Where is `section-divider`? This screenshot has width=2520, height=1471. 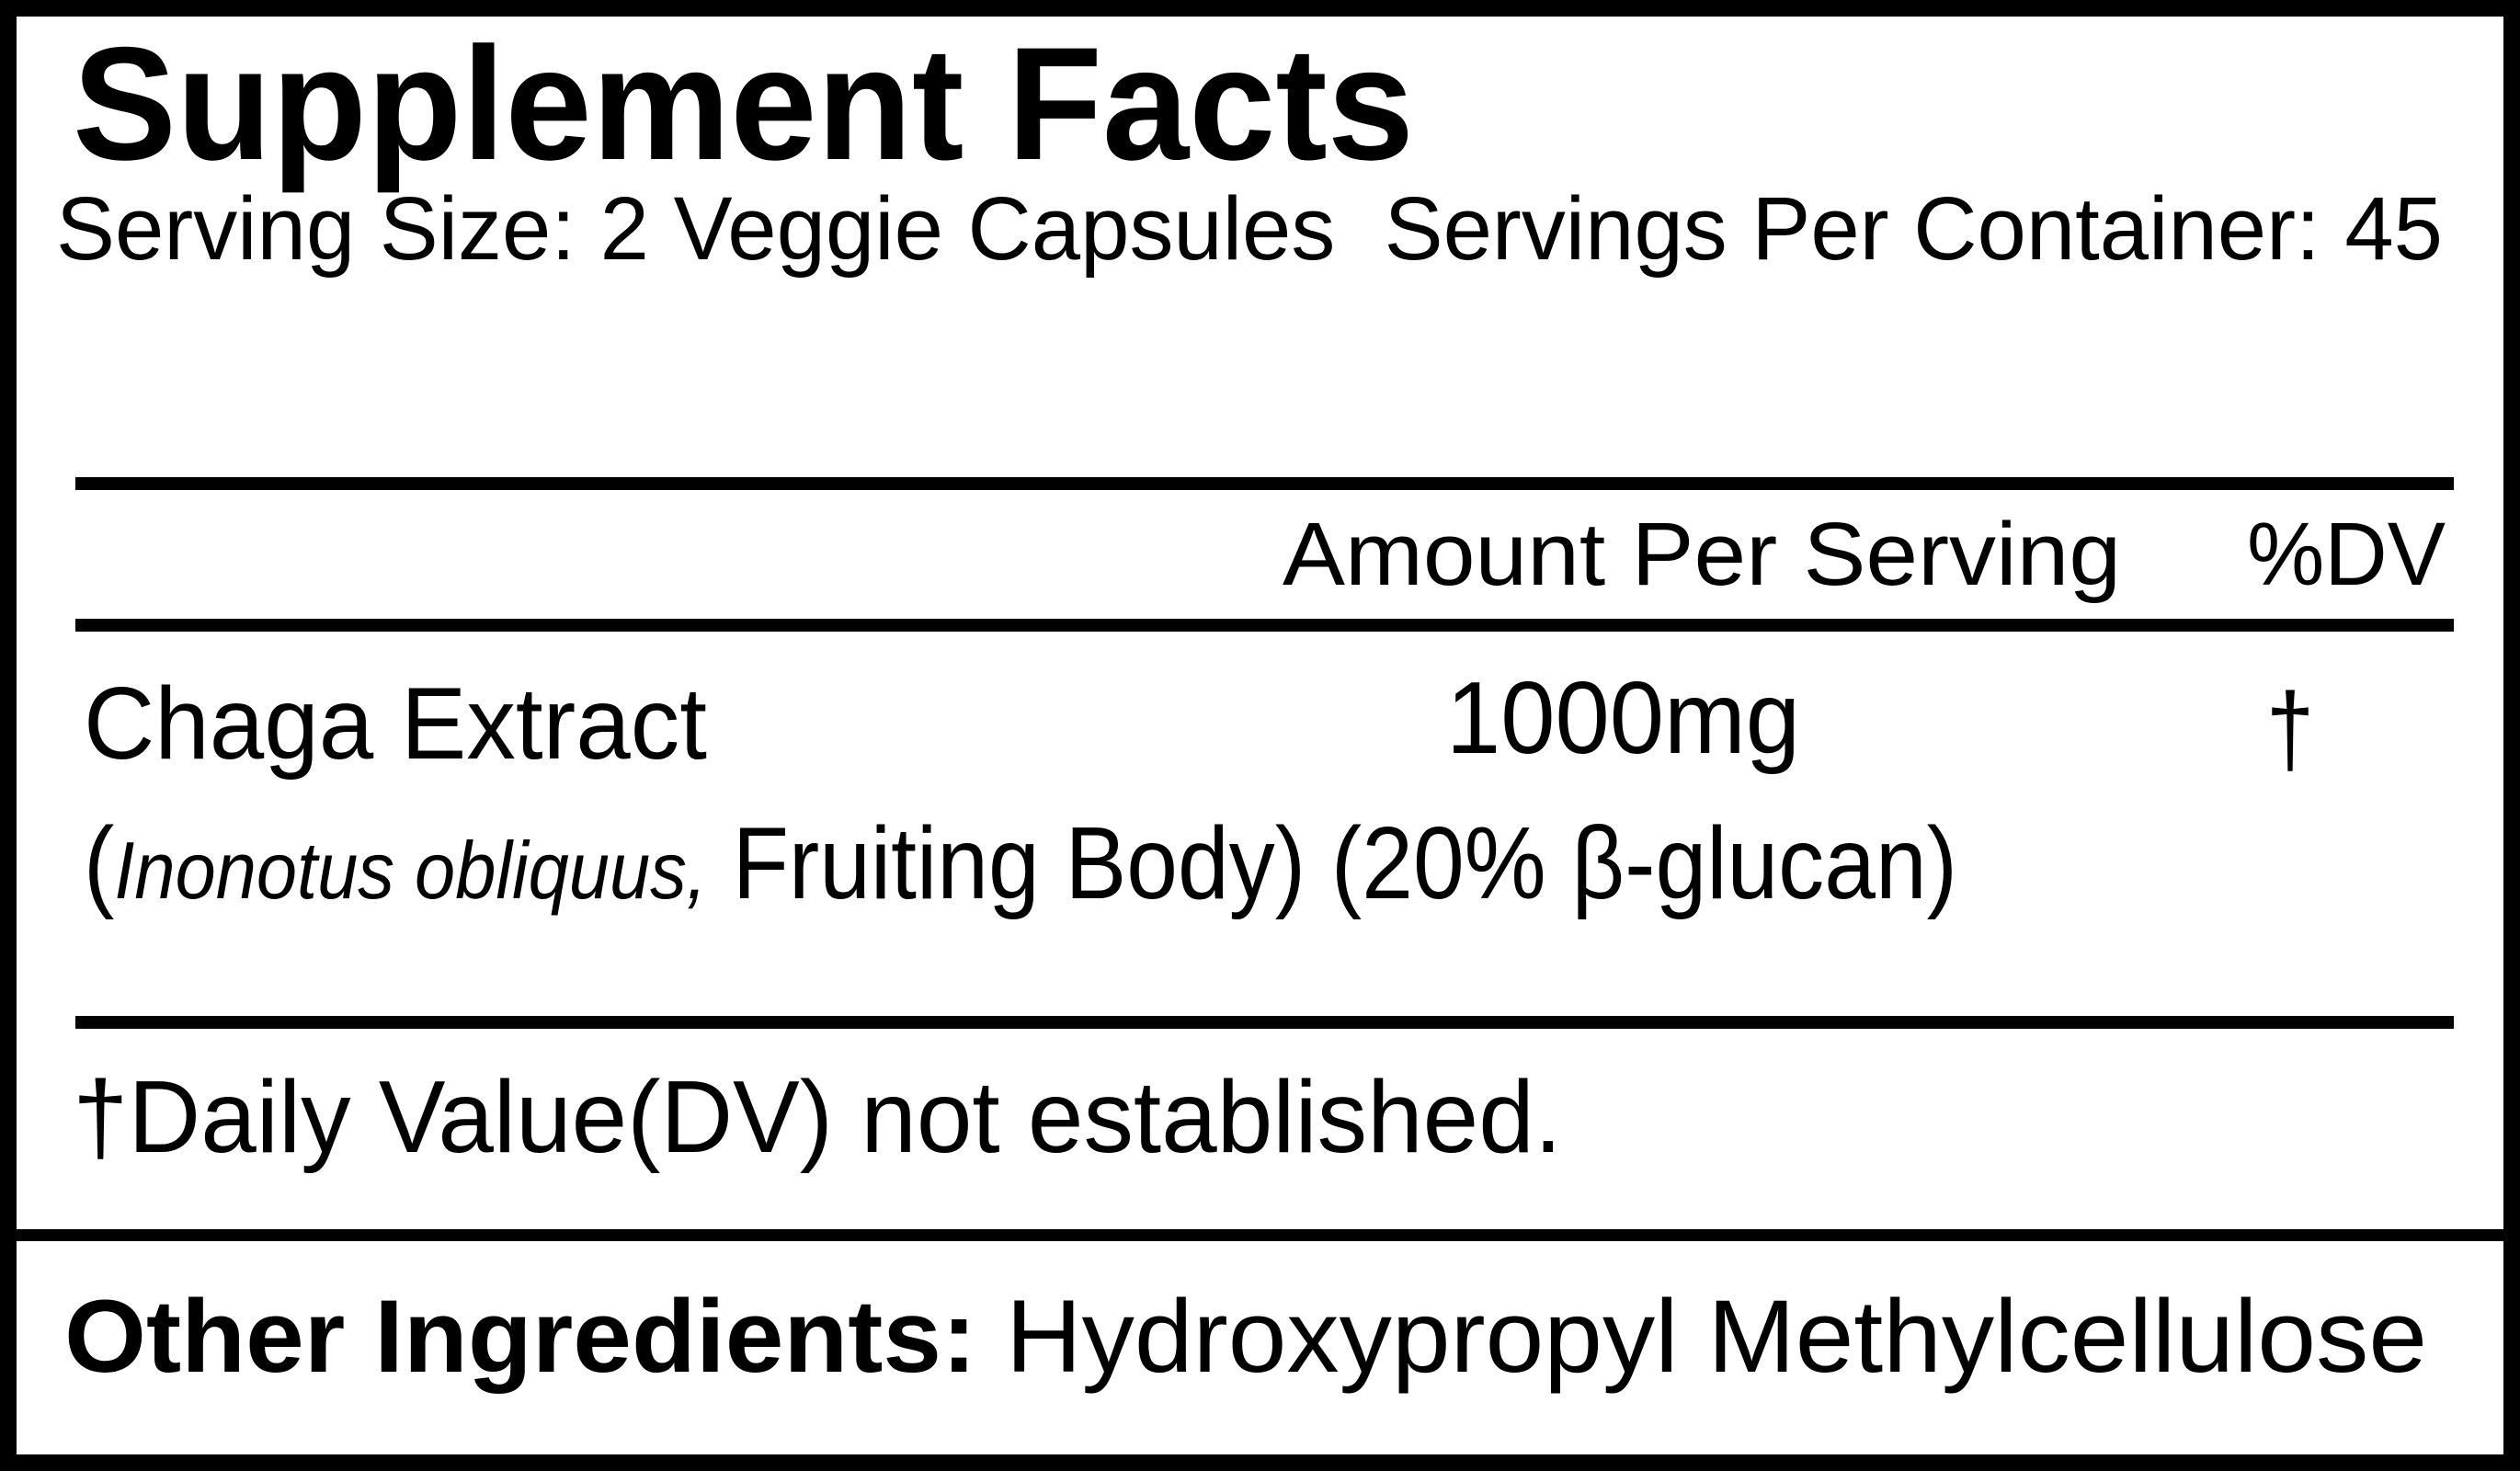 section-divider is located at coordinates (1260, 1235).